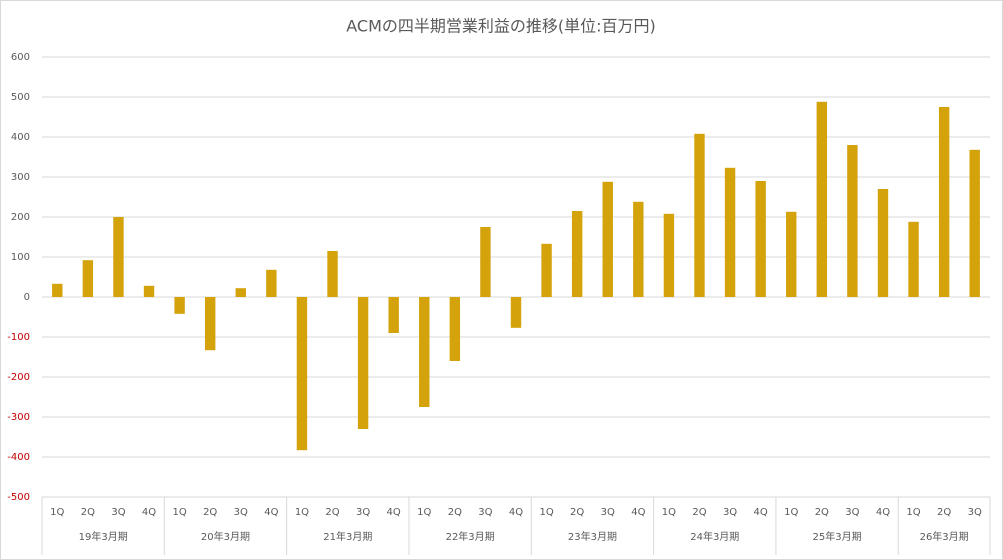 This screenshot has width=1003, height=560. What do you see at coordinates (20, 257) in the screenshot?
I see `y-tick-label: 100` at bounding box center [20, 257].